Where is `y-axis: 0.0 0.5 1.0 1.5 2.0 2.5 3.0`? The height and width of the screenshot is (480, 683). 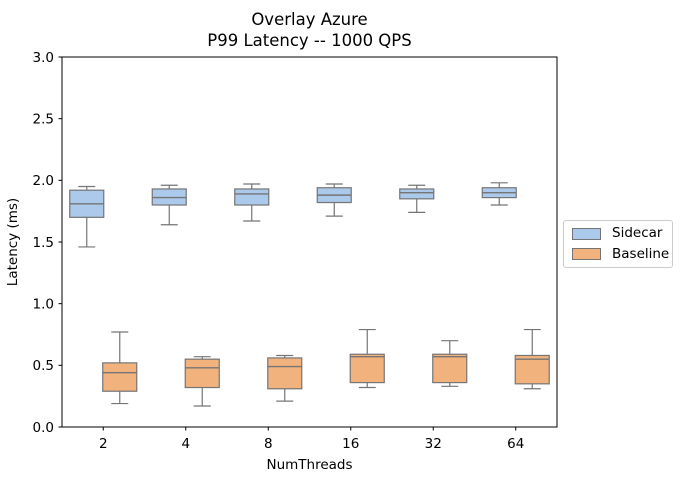
y-axis: 0.0 0.5 1.0 1.5 2.0 2.5 3.0 is located at coordinates (47, 243).